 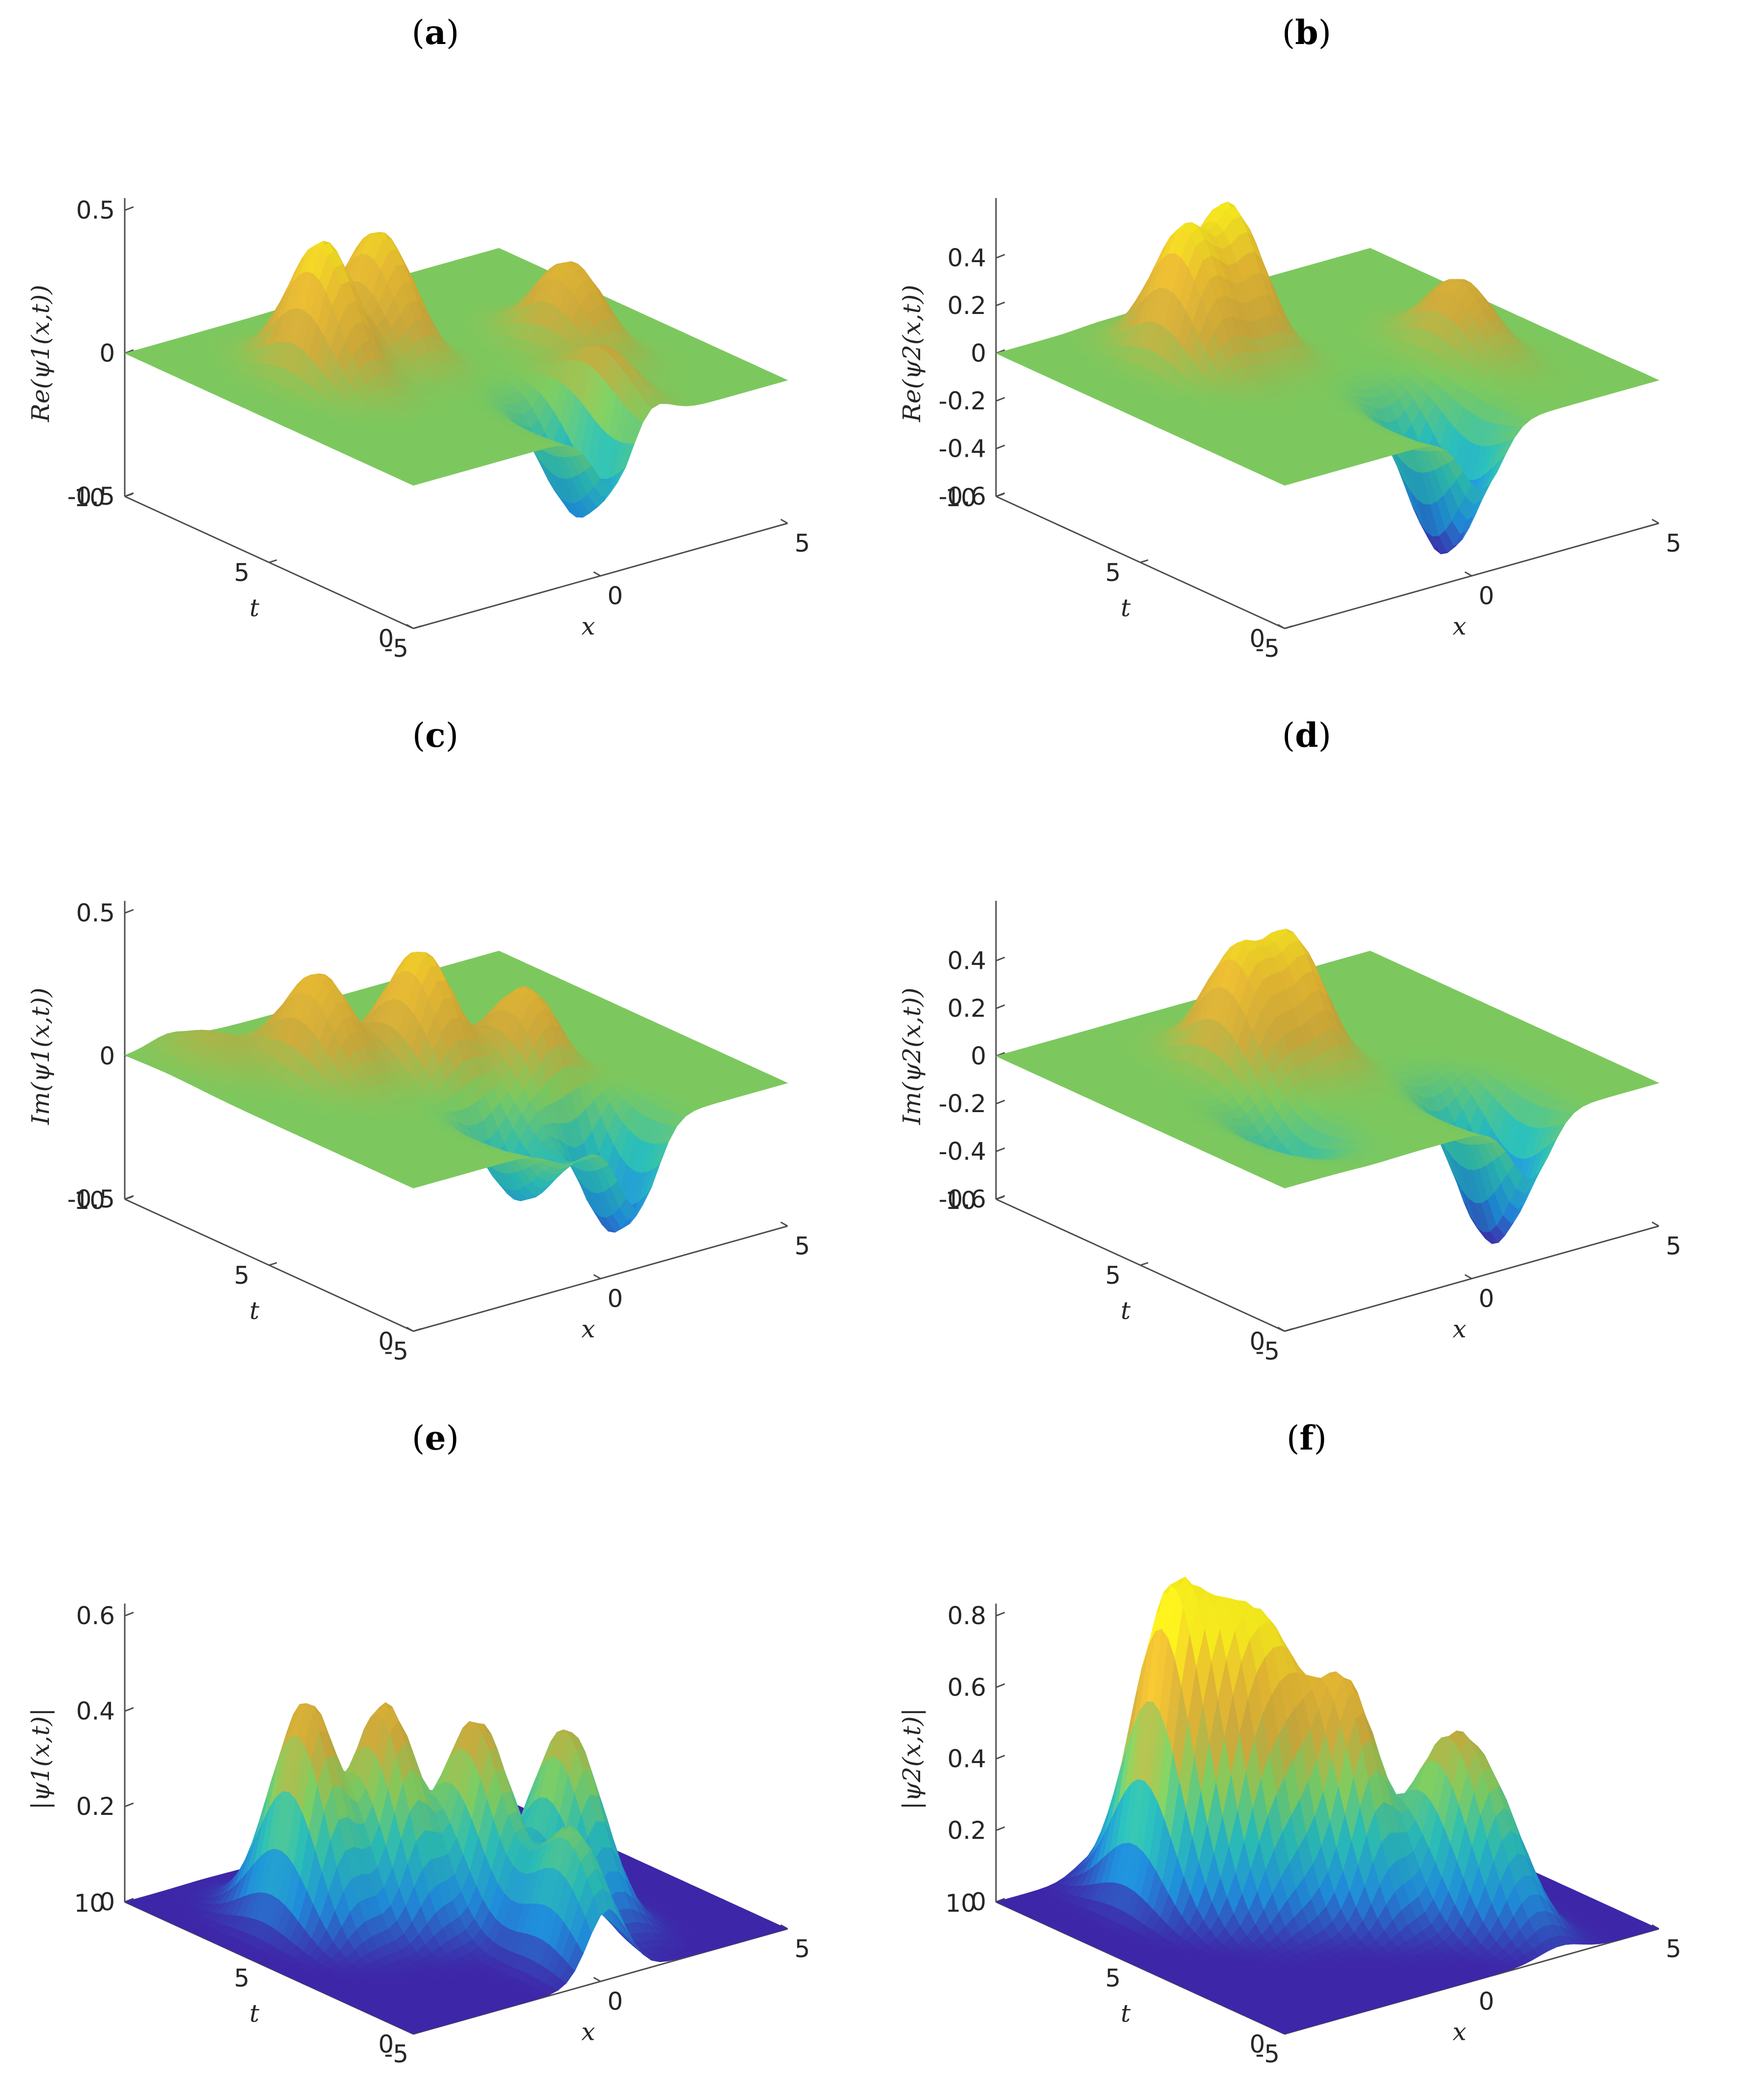 What do you see at coordinates (962, 401) in the screenshot?
I see `z-tick-label: -0.2` at bounding box center [962, 401].